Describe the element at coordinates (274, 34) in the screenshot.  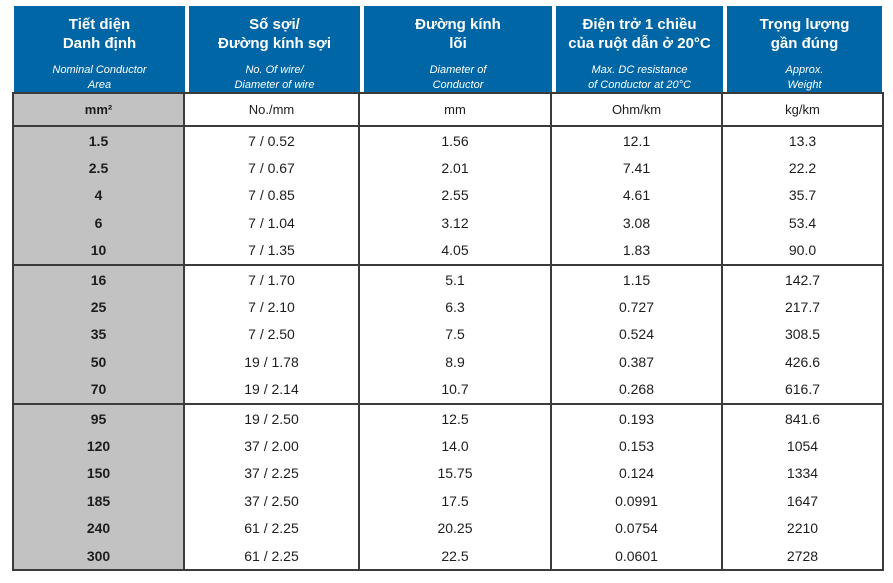
I see `column-title-vi: Số sợi/ Đường kính sợi` at that location.